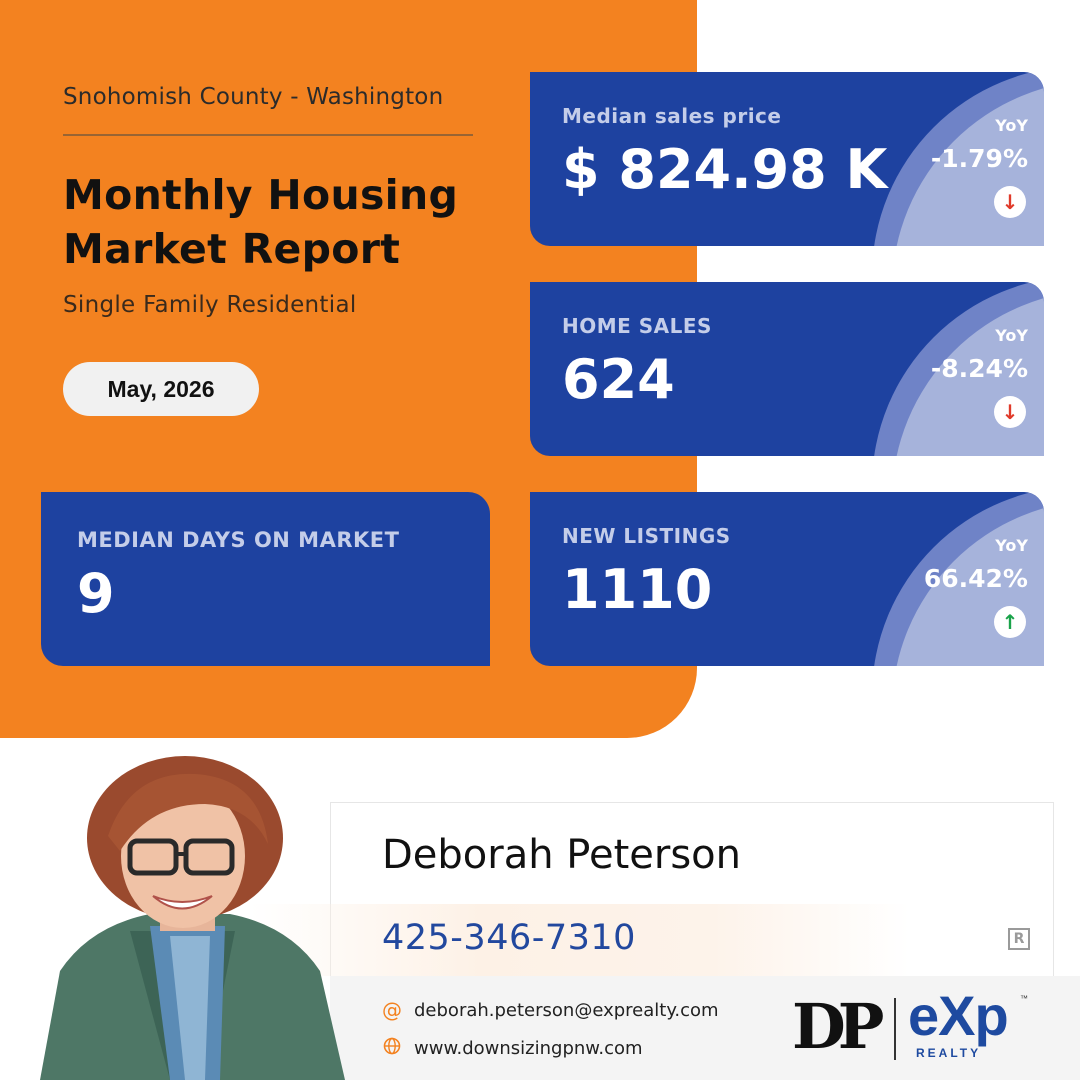  Describe the element at coordinates (1010, 622) in the screenshot. I see `arrow-up-icon: ↑` at that location.